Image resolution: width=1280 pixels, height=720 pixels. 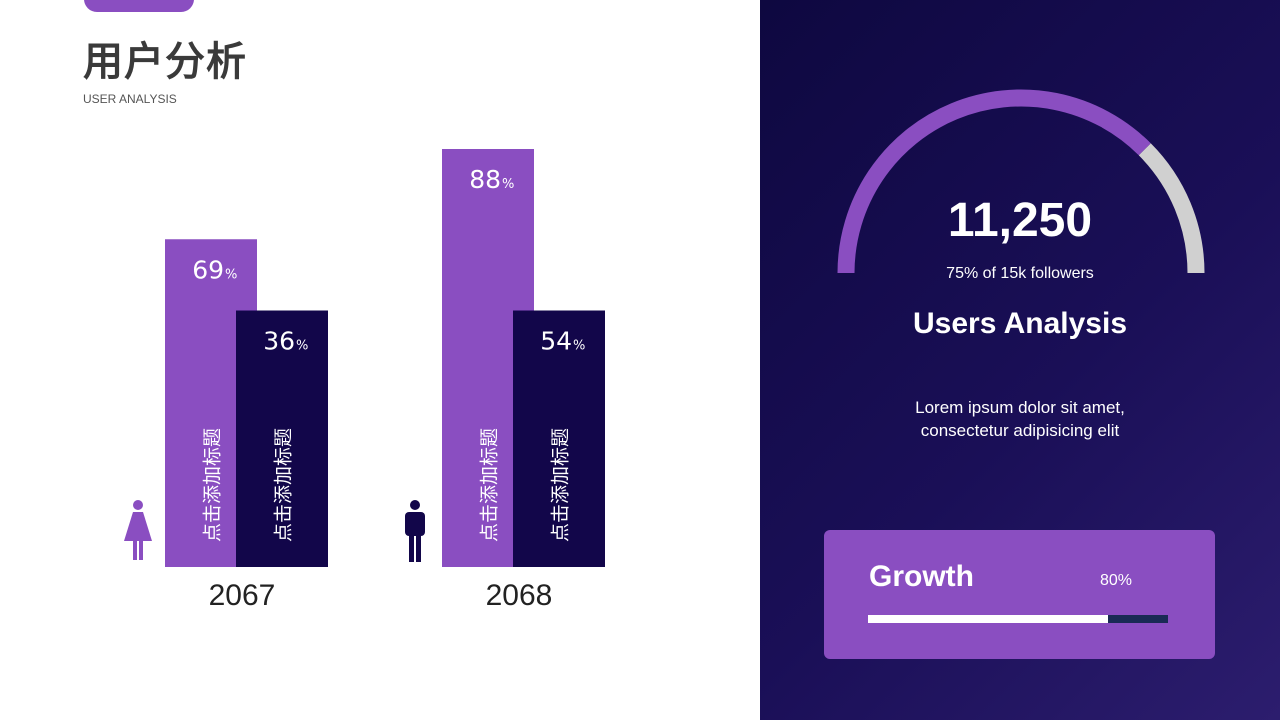 I want to click on description-line-1: Lorem ipsum dolor sit amet,, so click(x=1020, y=407).